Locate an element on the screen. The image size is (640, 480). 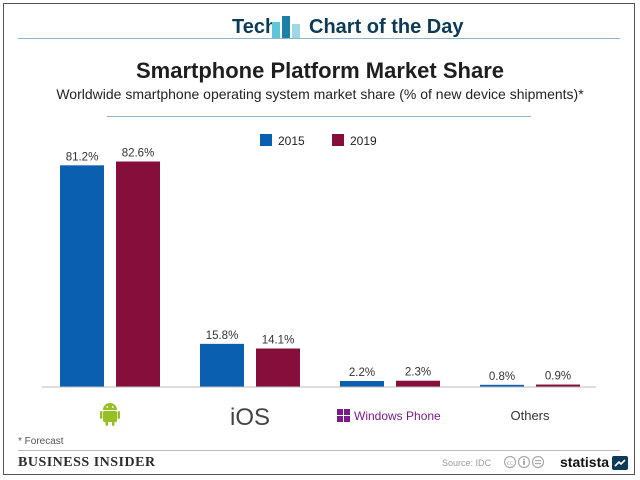
bar-android-2015 is located at coordinates (82, 276).